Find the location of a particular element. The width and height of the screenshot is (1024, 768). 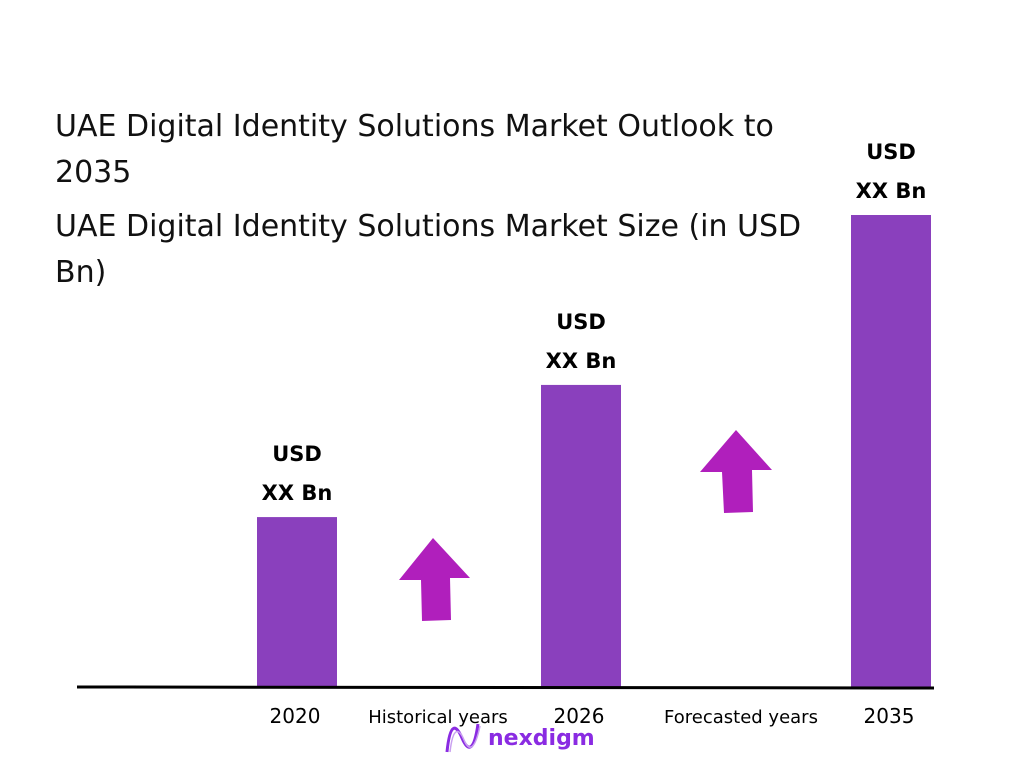

nexdigm-logo-icon is located at coordinates (463, 738).